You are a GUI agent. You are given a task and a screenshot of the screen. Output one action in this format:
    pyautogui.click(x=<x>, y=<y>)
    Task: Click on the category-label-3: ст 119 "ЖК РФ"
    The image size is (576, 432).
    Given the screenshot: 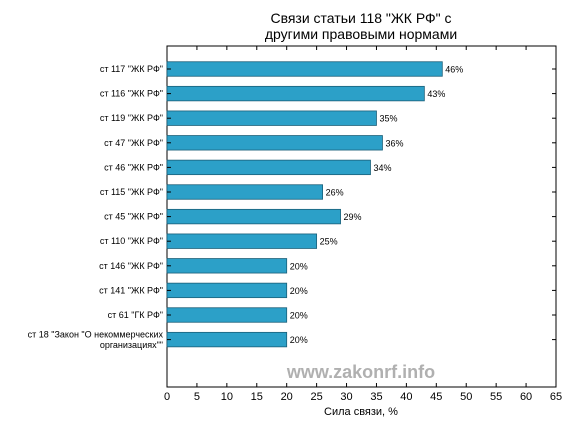 What is the action you would take?
    pyautogui.click(x=131, y=118)
    